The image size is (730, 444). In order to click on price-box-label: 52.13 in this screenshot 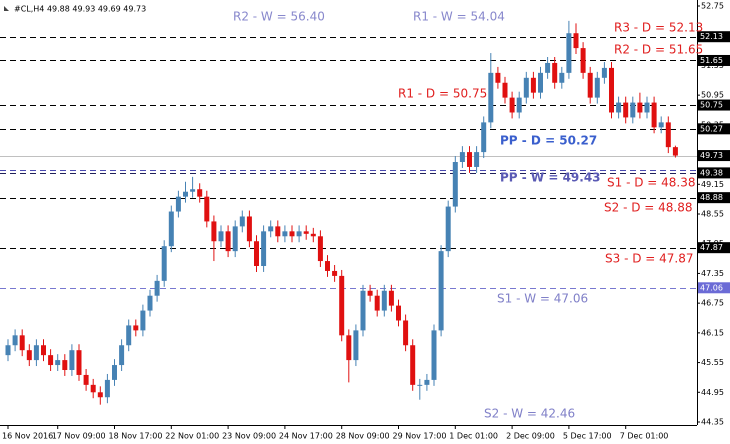, I will do `click(711, 36)`.